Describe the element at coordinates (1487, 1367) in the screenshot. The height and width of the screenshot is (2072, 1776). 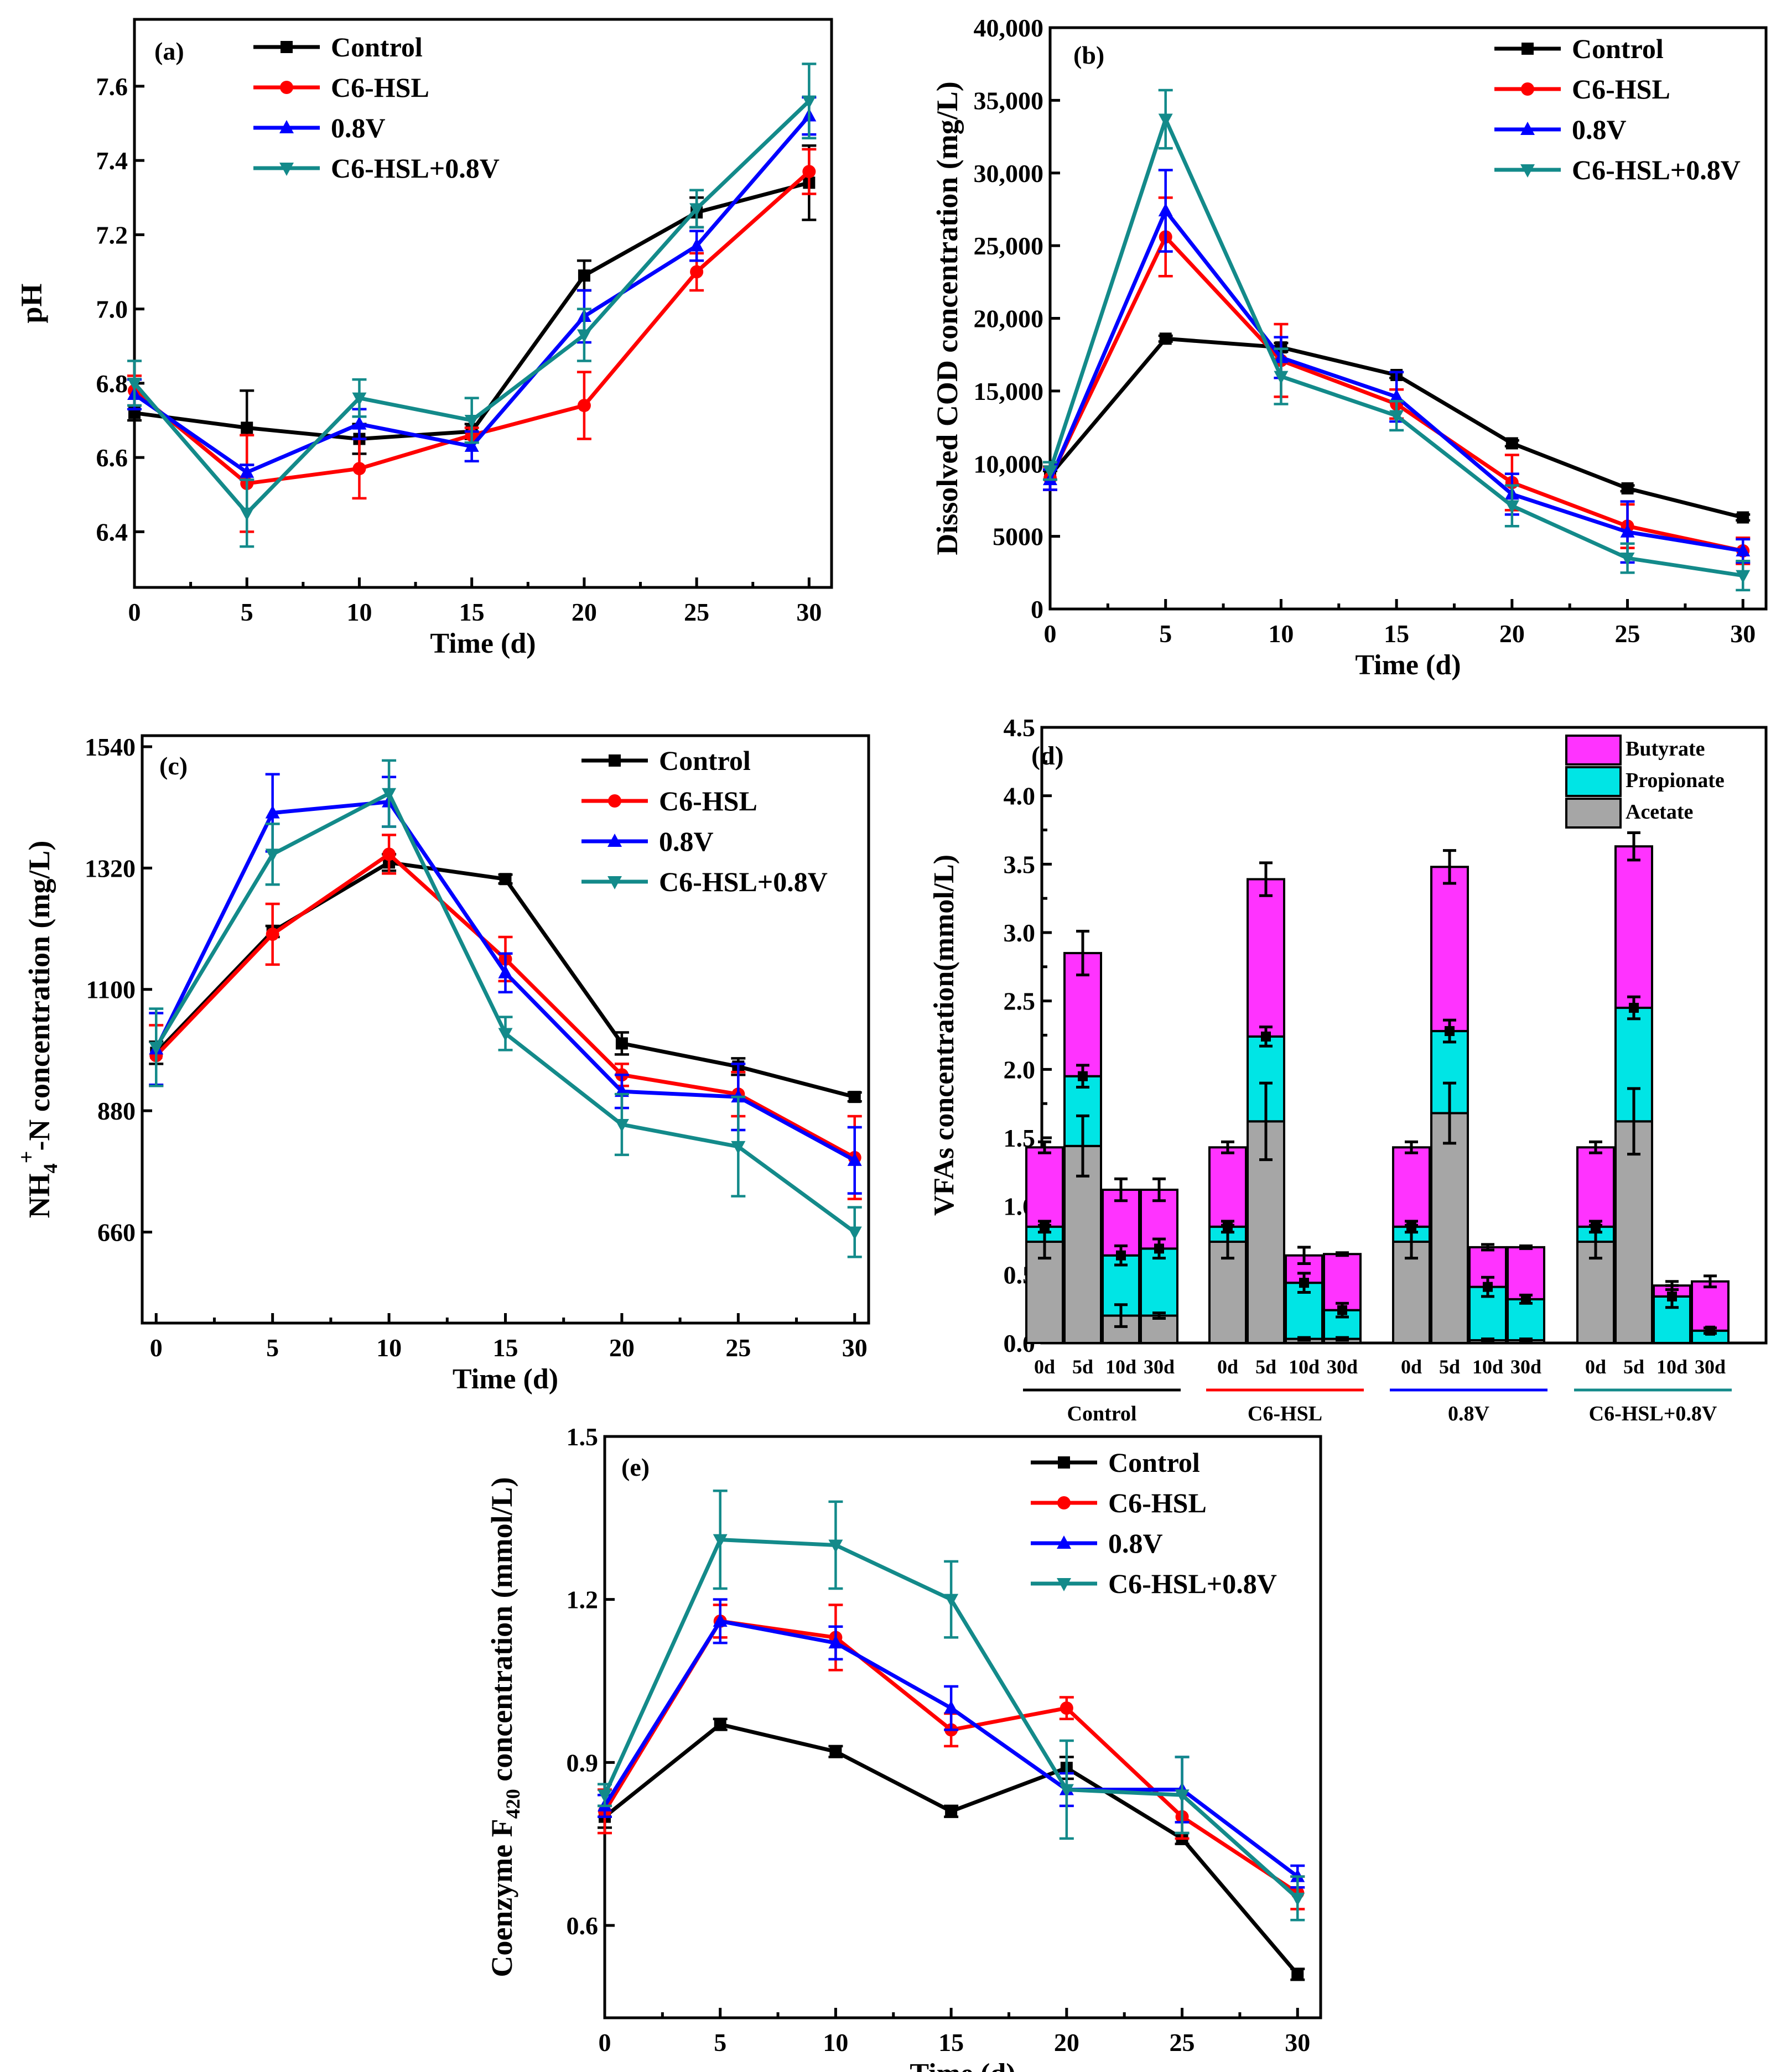
I see `category-label: 10d` at that location.